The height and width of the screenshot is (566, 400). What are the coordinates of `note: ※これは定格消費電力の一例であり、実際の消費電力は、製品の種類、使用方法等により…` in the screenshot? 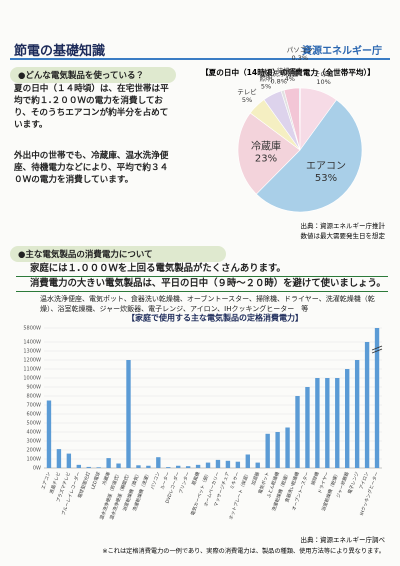 It's located at (243, 551).